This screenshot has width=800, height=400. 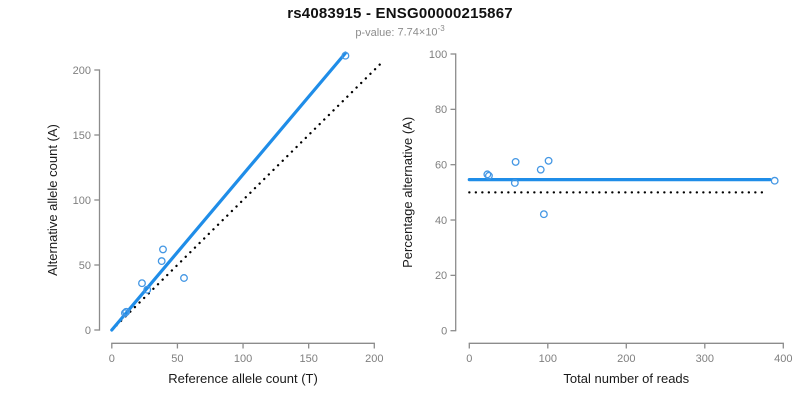 What do you see at coordinates (431, 32) in the screenshot?
I see `p-value-base: 10` at bounding box center [431, 32].